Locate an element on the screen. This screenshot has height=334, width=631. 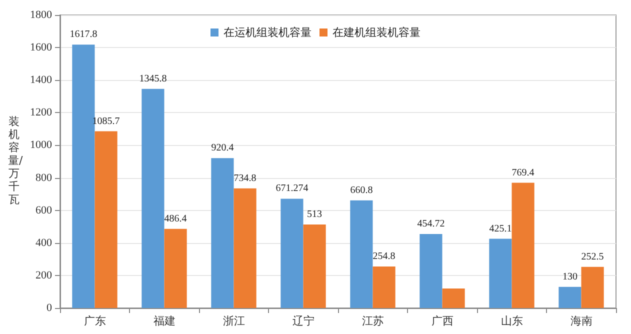
y-tick-label: 0 is located at coordinates (49, 308).